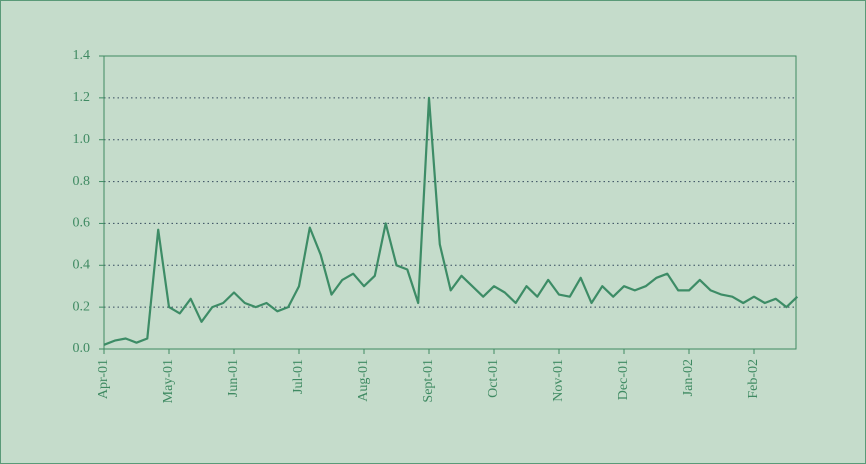 The width and height of the screenshot is (866, 464). What do you see at coordinates (298, 376) in the screenshot?
I see `x-tick-label: Jul-01` at bounding box center [298, 376].